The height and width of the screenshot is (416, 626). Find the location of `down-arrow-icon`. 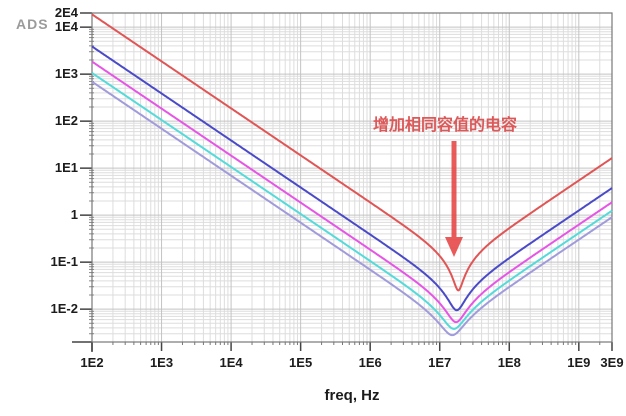

down-arrow-icon is located at coordinates (454, 199).